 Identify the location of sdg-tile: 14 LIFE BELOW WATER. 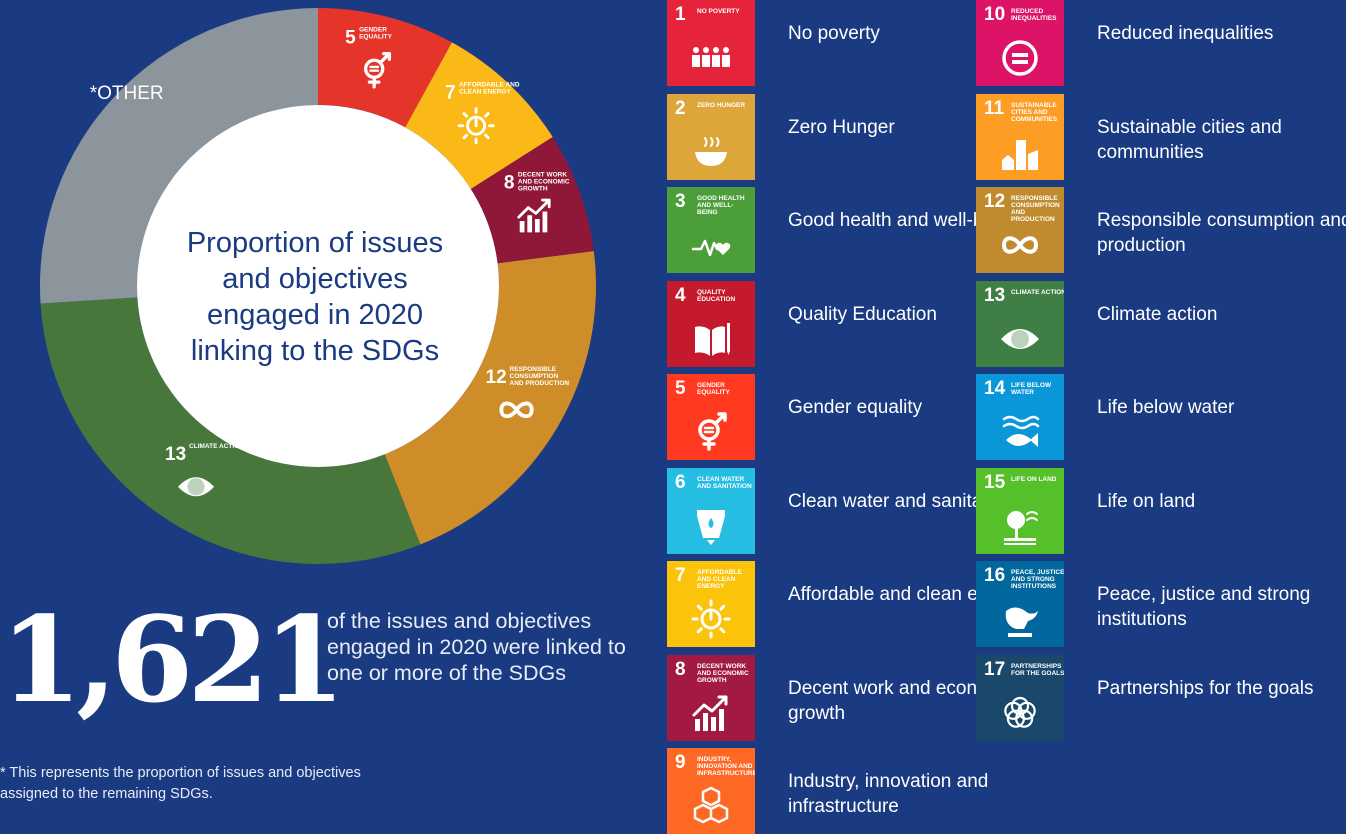
(1020, 417).